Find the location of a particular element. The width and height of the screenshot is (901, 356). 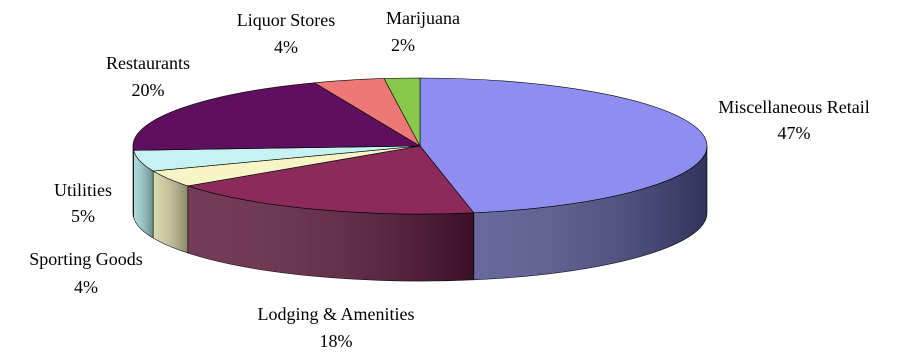

side-shade-sporting-goods is located at coordinates (170, 212).